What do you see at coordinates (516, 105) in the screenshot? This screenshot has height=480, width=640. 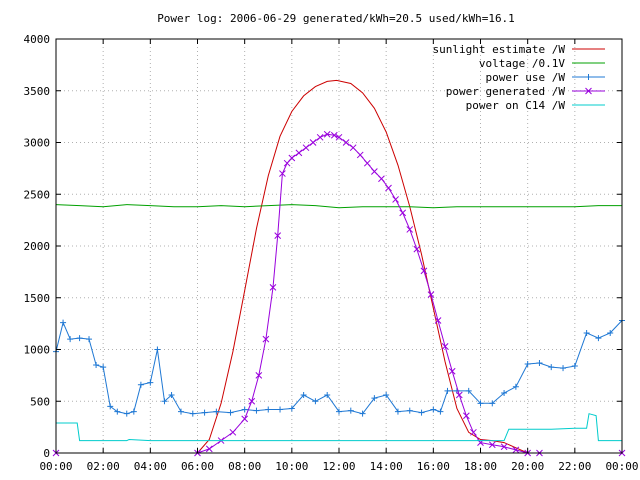 I see `legend-label: power on C14 /W` at bounding box center [516, 105].